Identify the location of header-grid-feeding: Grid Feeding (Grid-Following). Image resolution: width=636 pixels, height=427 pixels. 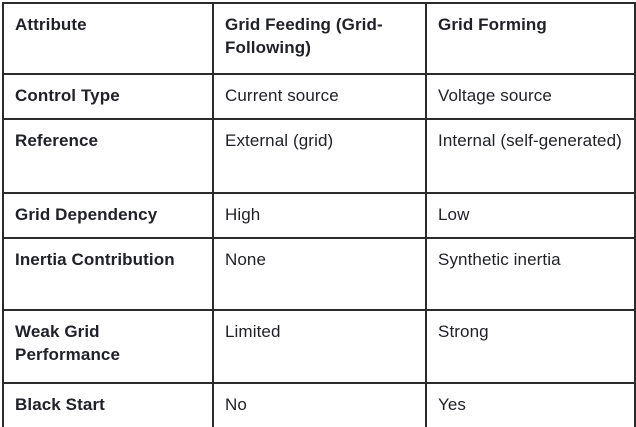
(319, 38).